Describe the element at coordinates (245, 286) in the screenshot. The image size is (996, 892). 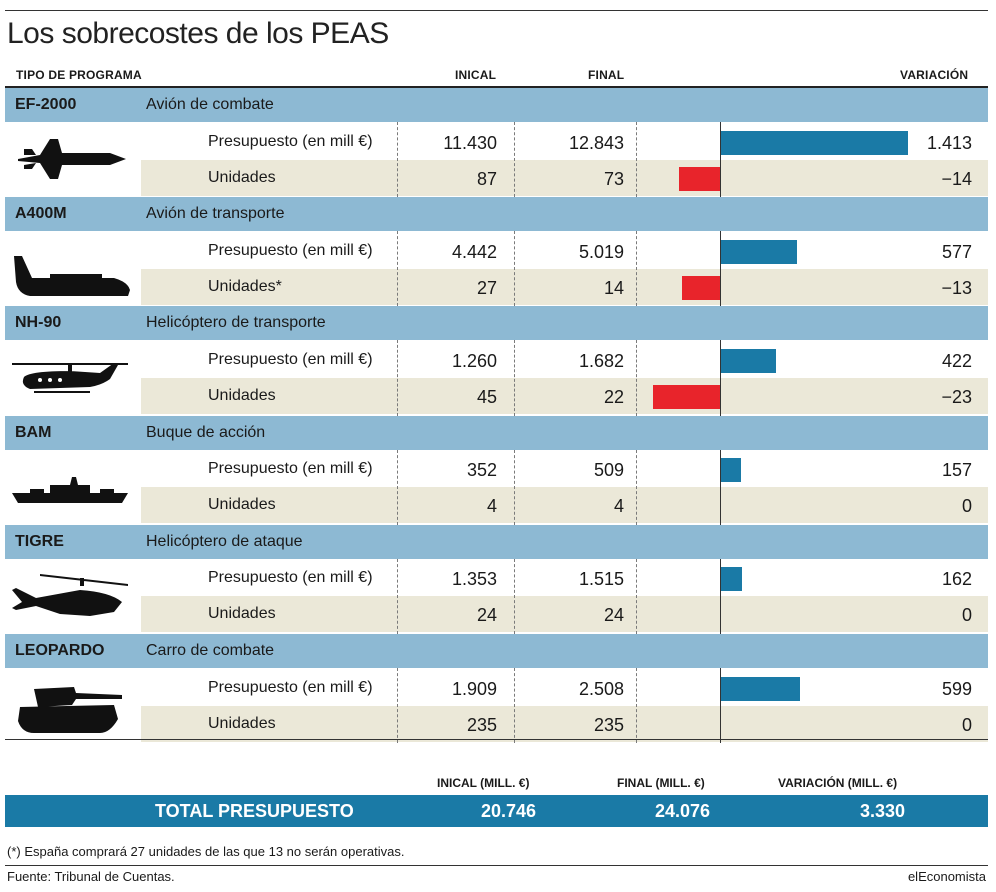
I see `row-label: Unidades*` at that location.